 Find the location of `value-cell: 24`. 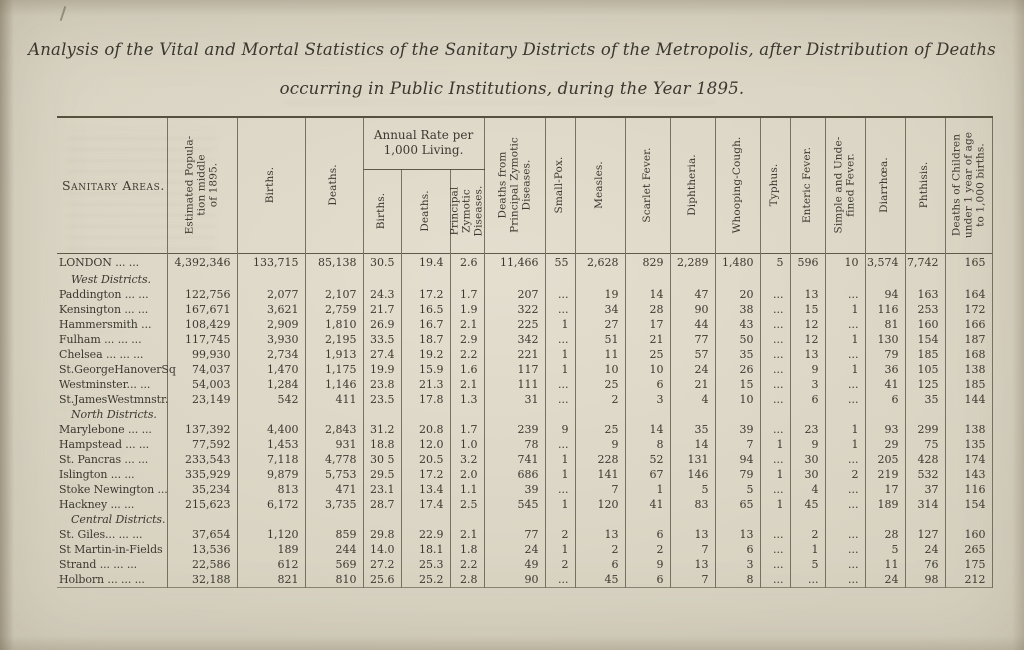

value-cell: 24 is located at coordinates (925, 549).